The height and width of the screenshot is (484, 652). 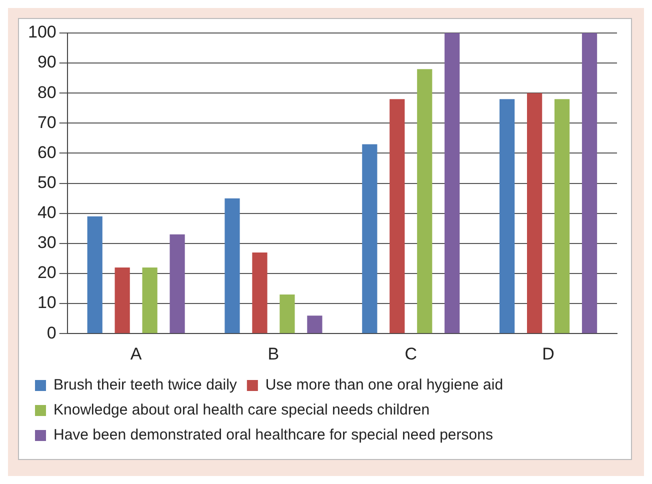 What do you see at coordinates (46, 212) in the screenshot?
I see `y-tick-label: 40` at bounding box center [46, 212].